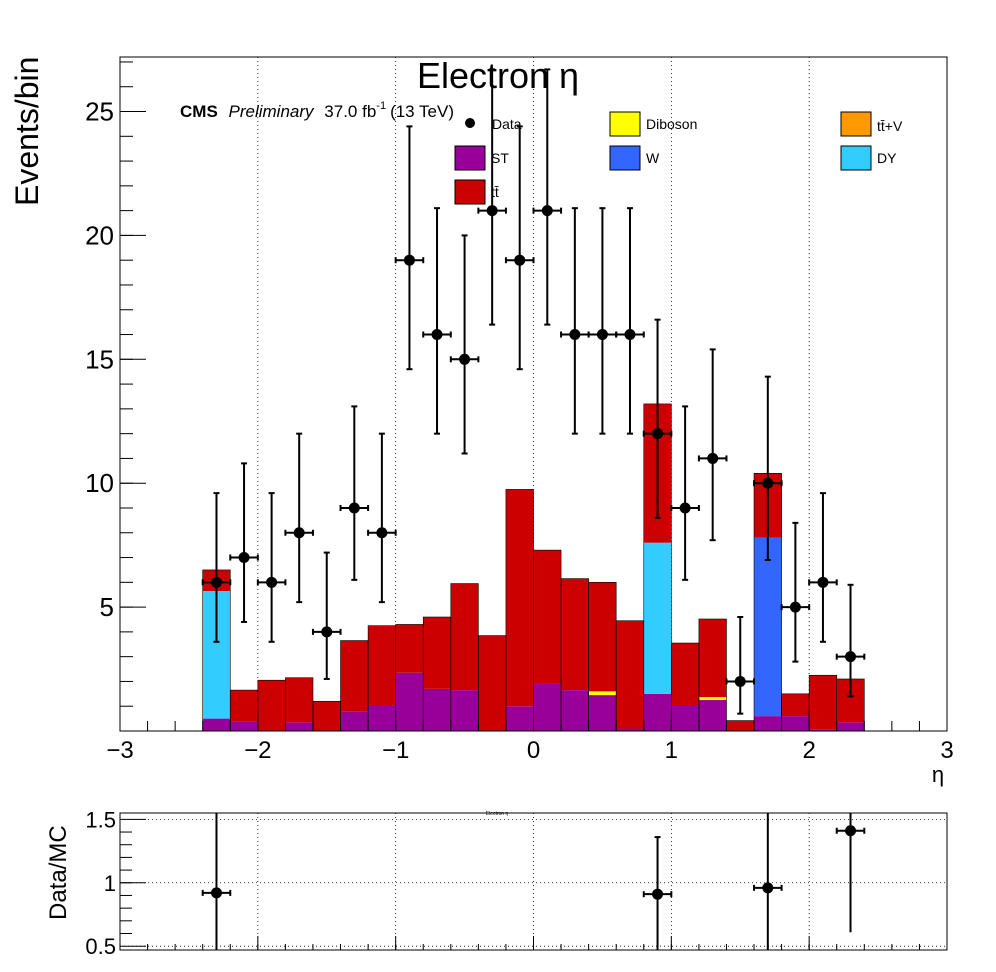  What do you see at coordinates (871, 124) in the screenshot?
I see `legend-entry-ttv: tt̄+V` at bounding box center [871, 124].